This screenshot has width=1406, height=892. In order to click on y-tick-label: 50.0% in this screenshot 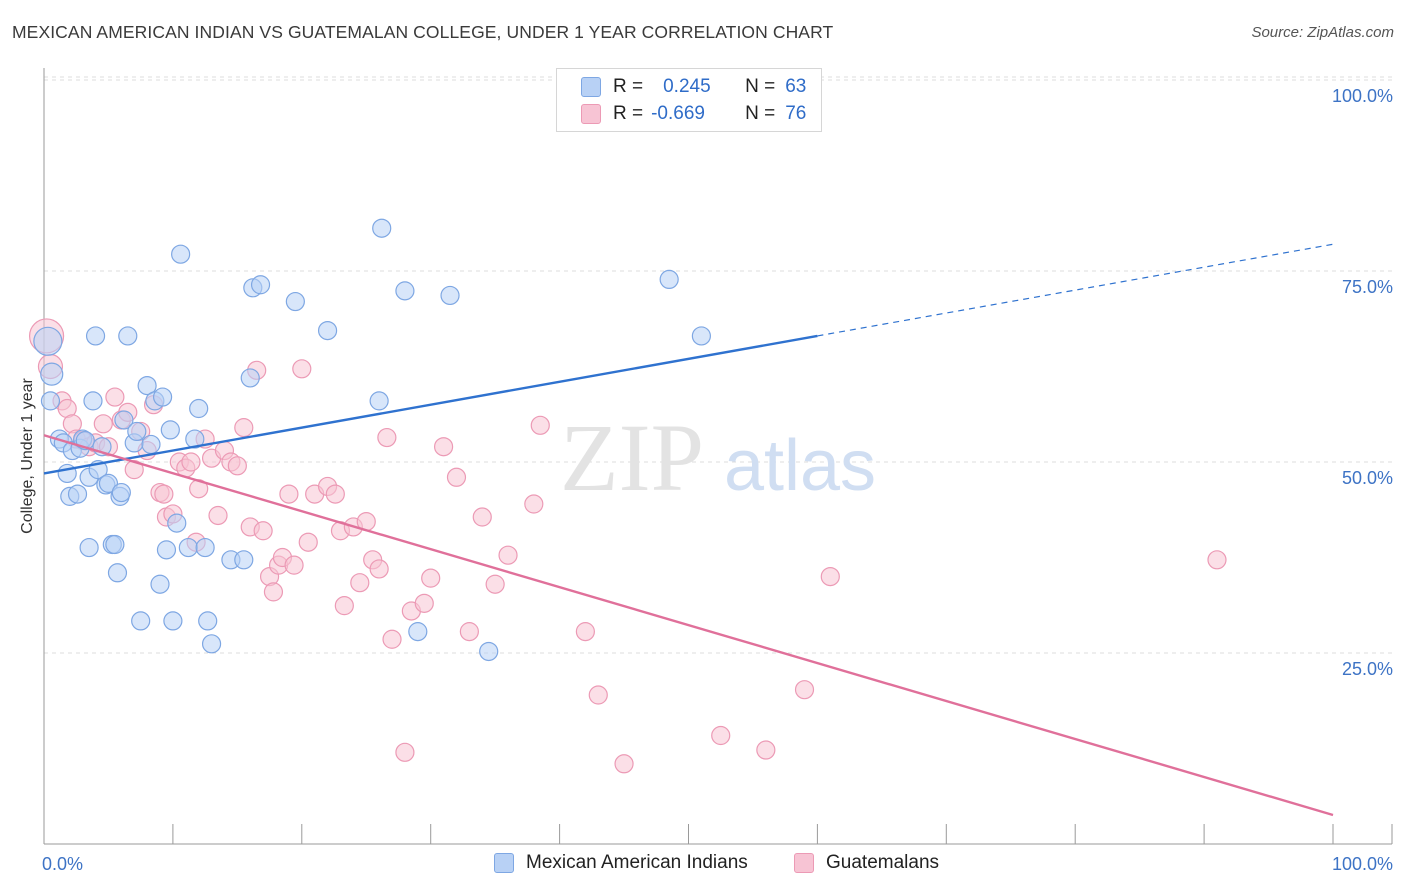, I will do `click(1367, 478)`.